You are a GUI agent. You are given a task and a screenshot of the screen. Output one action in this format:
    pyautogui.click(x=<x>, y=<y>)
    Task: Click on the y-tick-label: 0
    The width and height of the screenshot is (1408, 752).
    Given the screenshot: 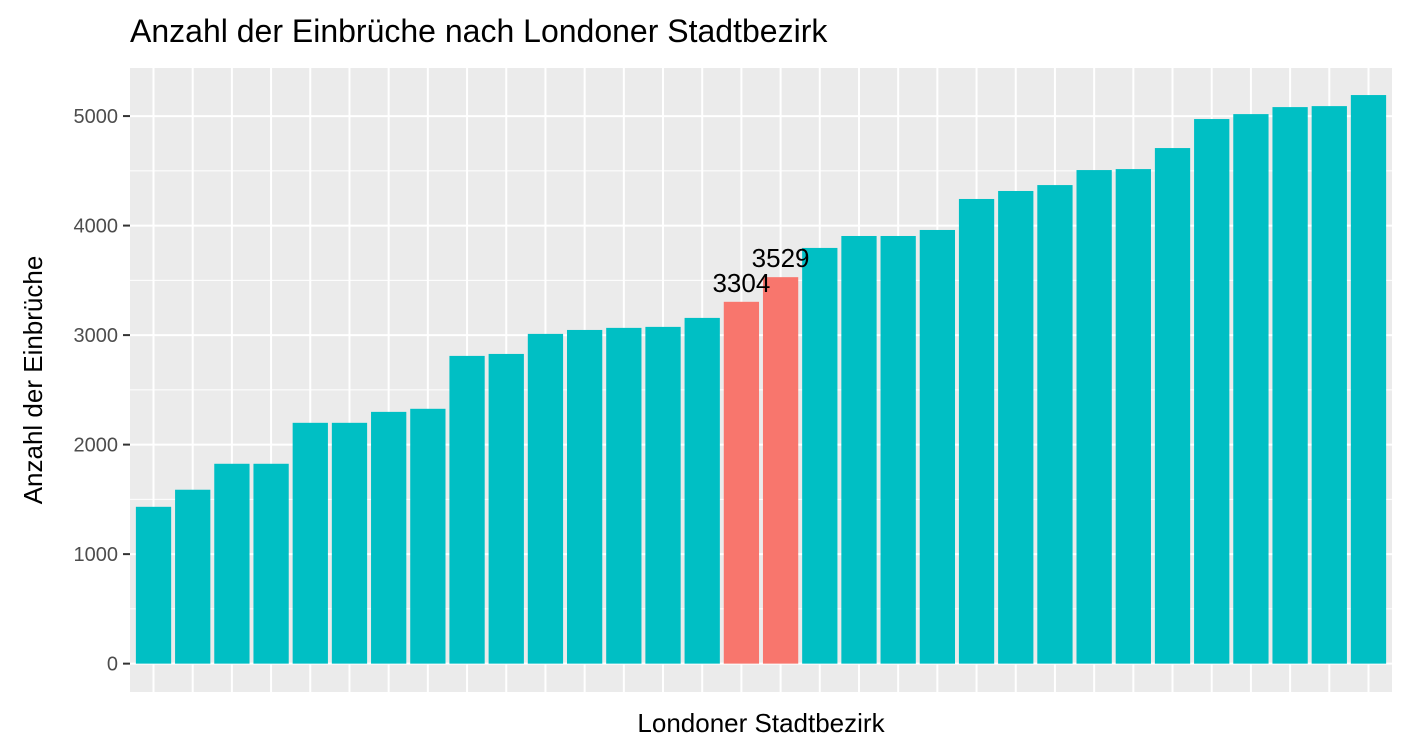 What is the action you would take?
    pyautogui.click(x=112, y=665)
    